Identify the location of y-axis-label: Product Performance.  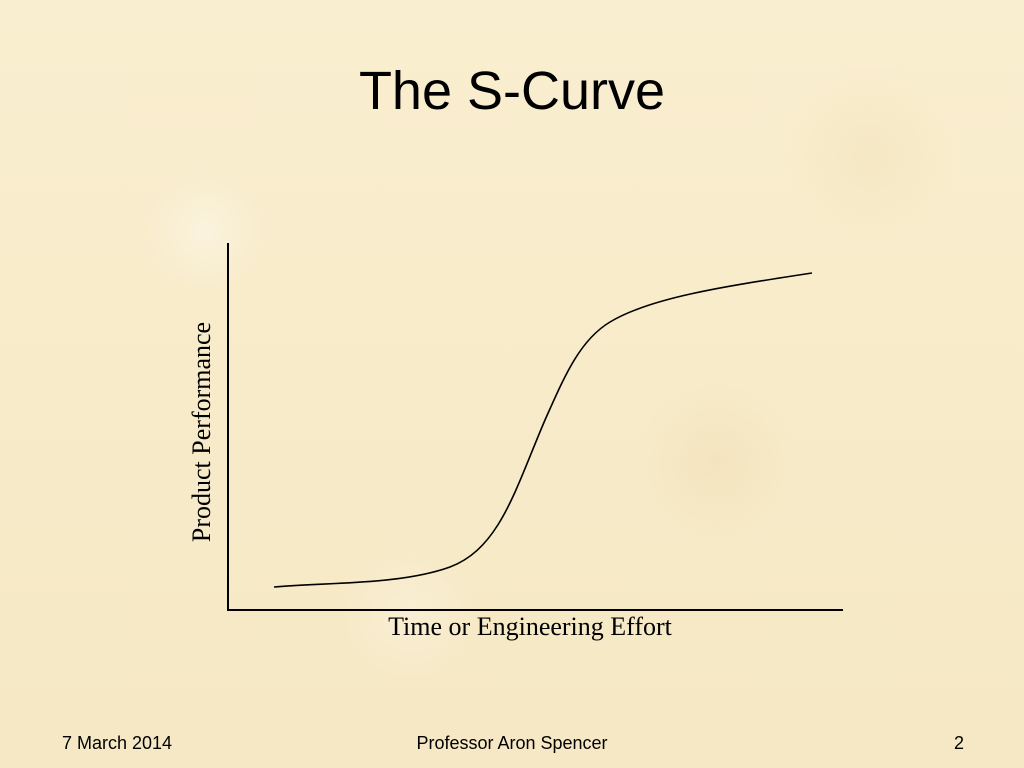
(201, 432).